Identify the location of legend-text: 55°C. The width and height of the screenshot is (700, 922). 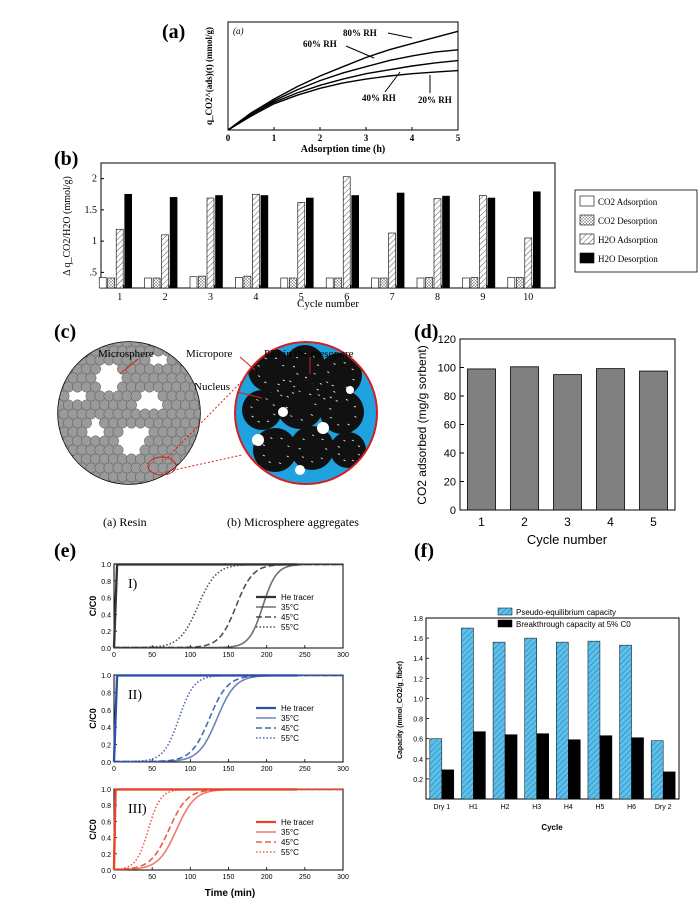
(290, 738).